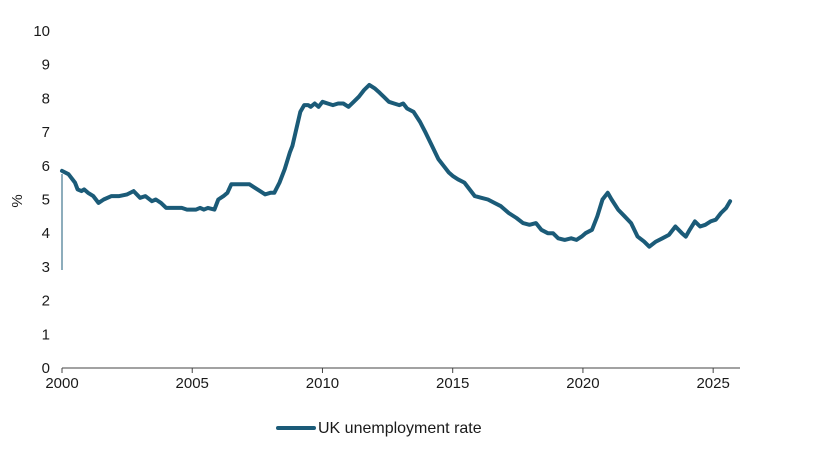  What do you see at coordinates (322, 383) in the screenshot?
I see `x-tick-label: 2010` at bounding box center [322, 383].